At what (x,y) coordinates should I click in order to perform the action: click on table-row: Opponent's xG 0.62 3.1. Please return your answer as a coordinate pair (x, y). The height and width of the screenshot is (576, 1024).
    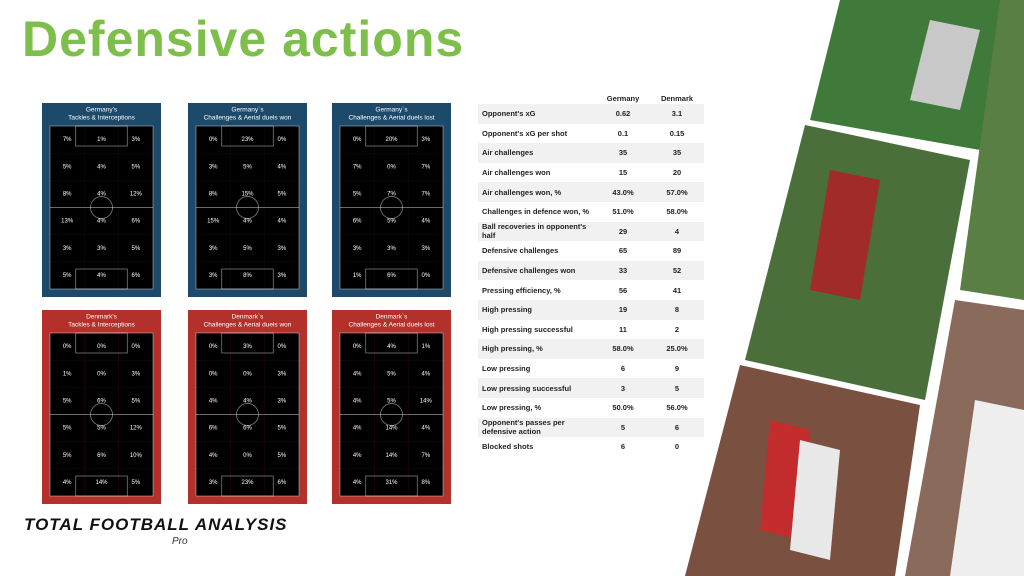
    Looking at the image, I should click on (591, 114).